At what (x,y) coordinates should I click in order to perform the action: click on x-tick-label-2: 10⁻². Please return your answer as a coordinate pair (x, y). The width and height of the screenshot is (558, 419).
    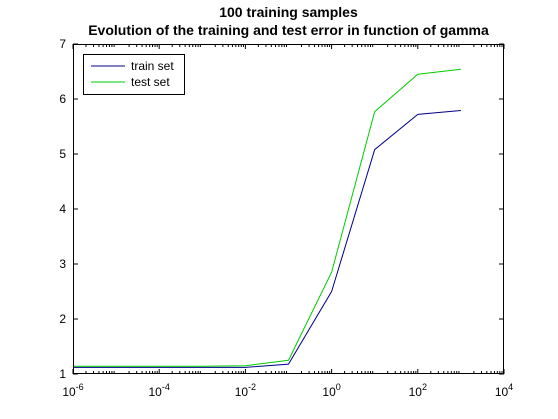
    Looking at the image, I should click on (245, 390).